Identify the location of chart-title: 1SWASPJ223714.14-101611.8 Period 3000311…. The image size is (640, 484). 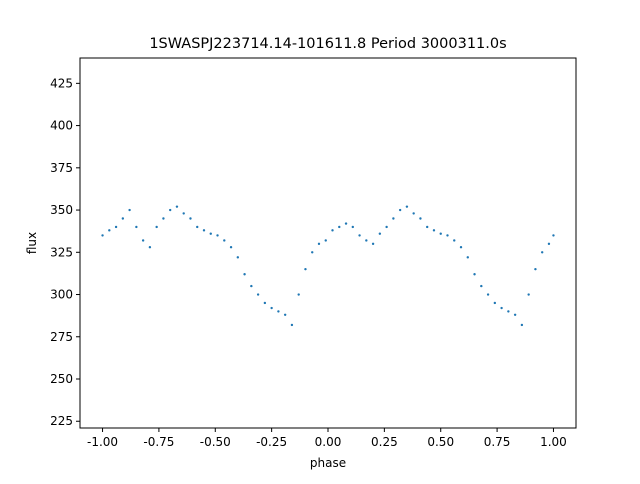
(327, 44).